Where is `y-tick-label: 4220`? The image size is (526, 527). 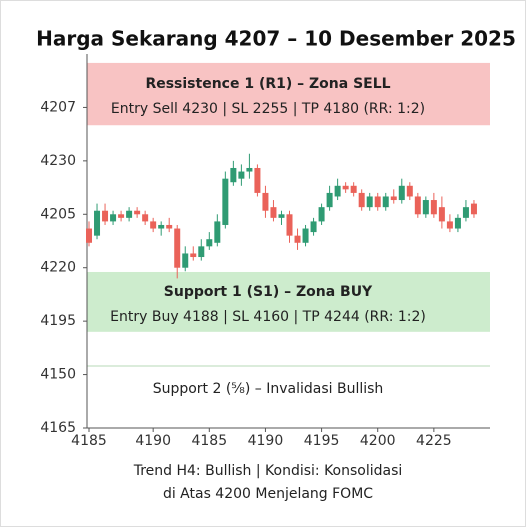
y-tick-label: 4220 is located at coordinates (58, 268).